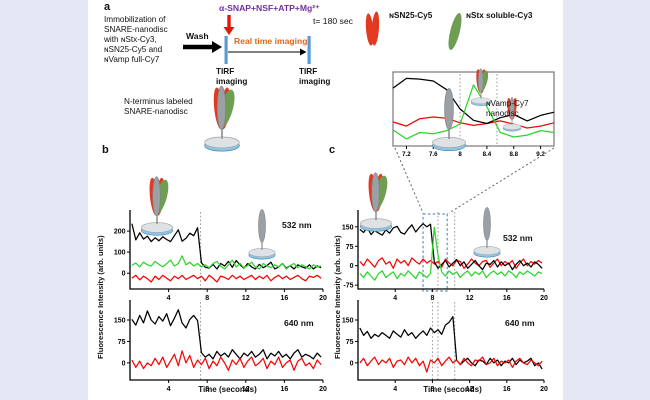 The width and height of the screenshot is (650, 400). What do you see at coordinates (433, 154) in the screenshot?
I see `svg-text: 7.6` at bounding box center [433, 154].